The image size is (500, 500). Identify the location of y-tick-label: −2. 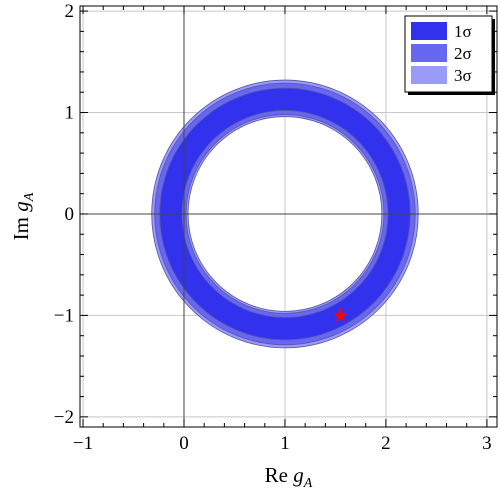
(64, 417).